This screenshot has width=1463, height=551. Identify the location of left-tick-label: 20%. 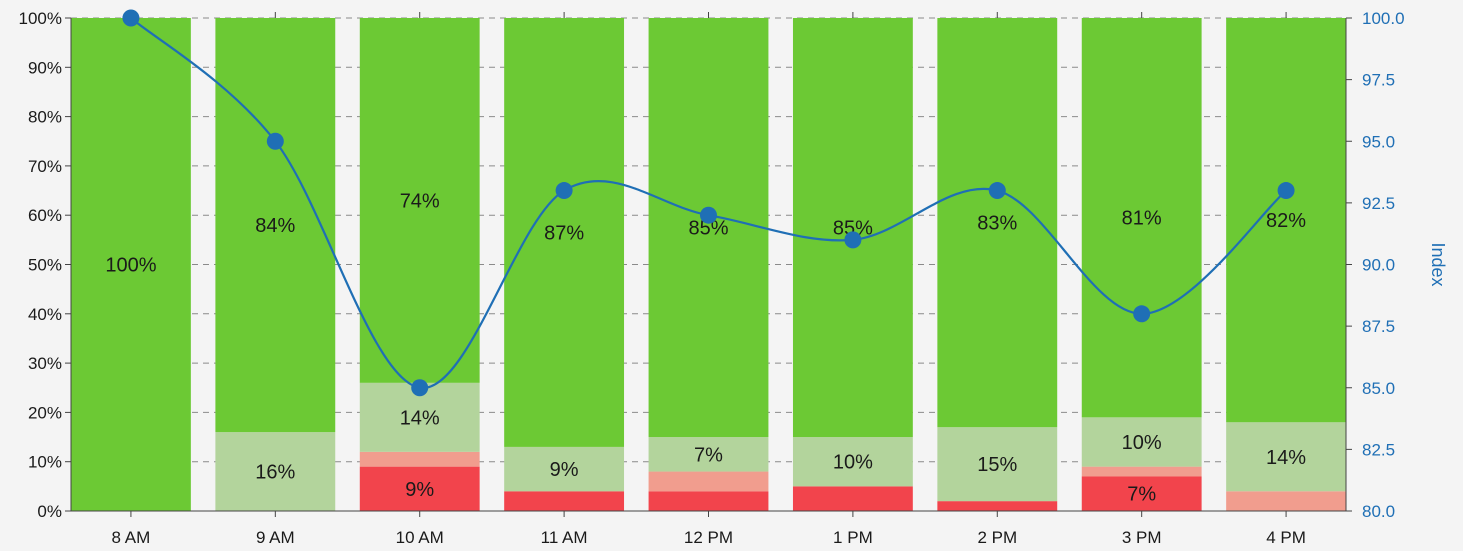
(45, 412).